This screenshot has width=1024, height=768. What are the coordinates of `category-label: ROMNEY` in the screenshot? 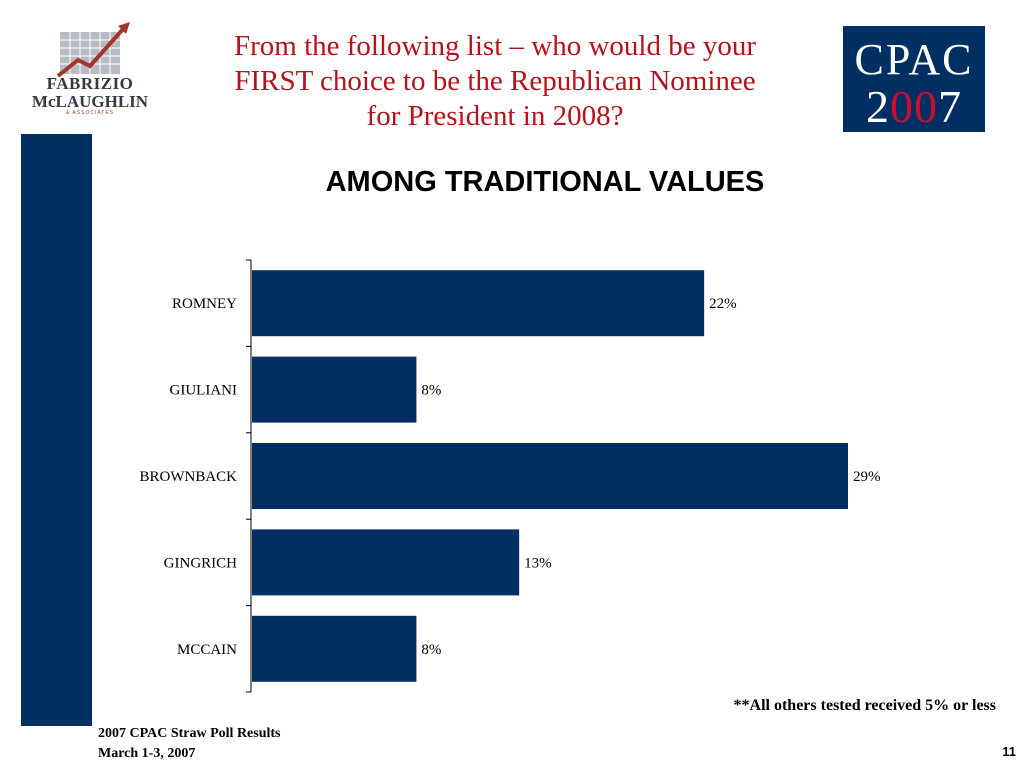 It's located at (204, 304).